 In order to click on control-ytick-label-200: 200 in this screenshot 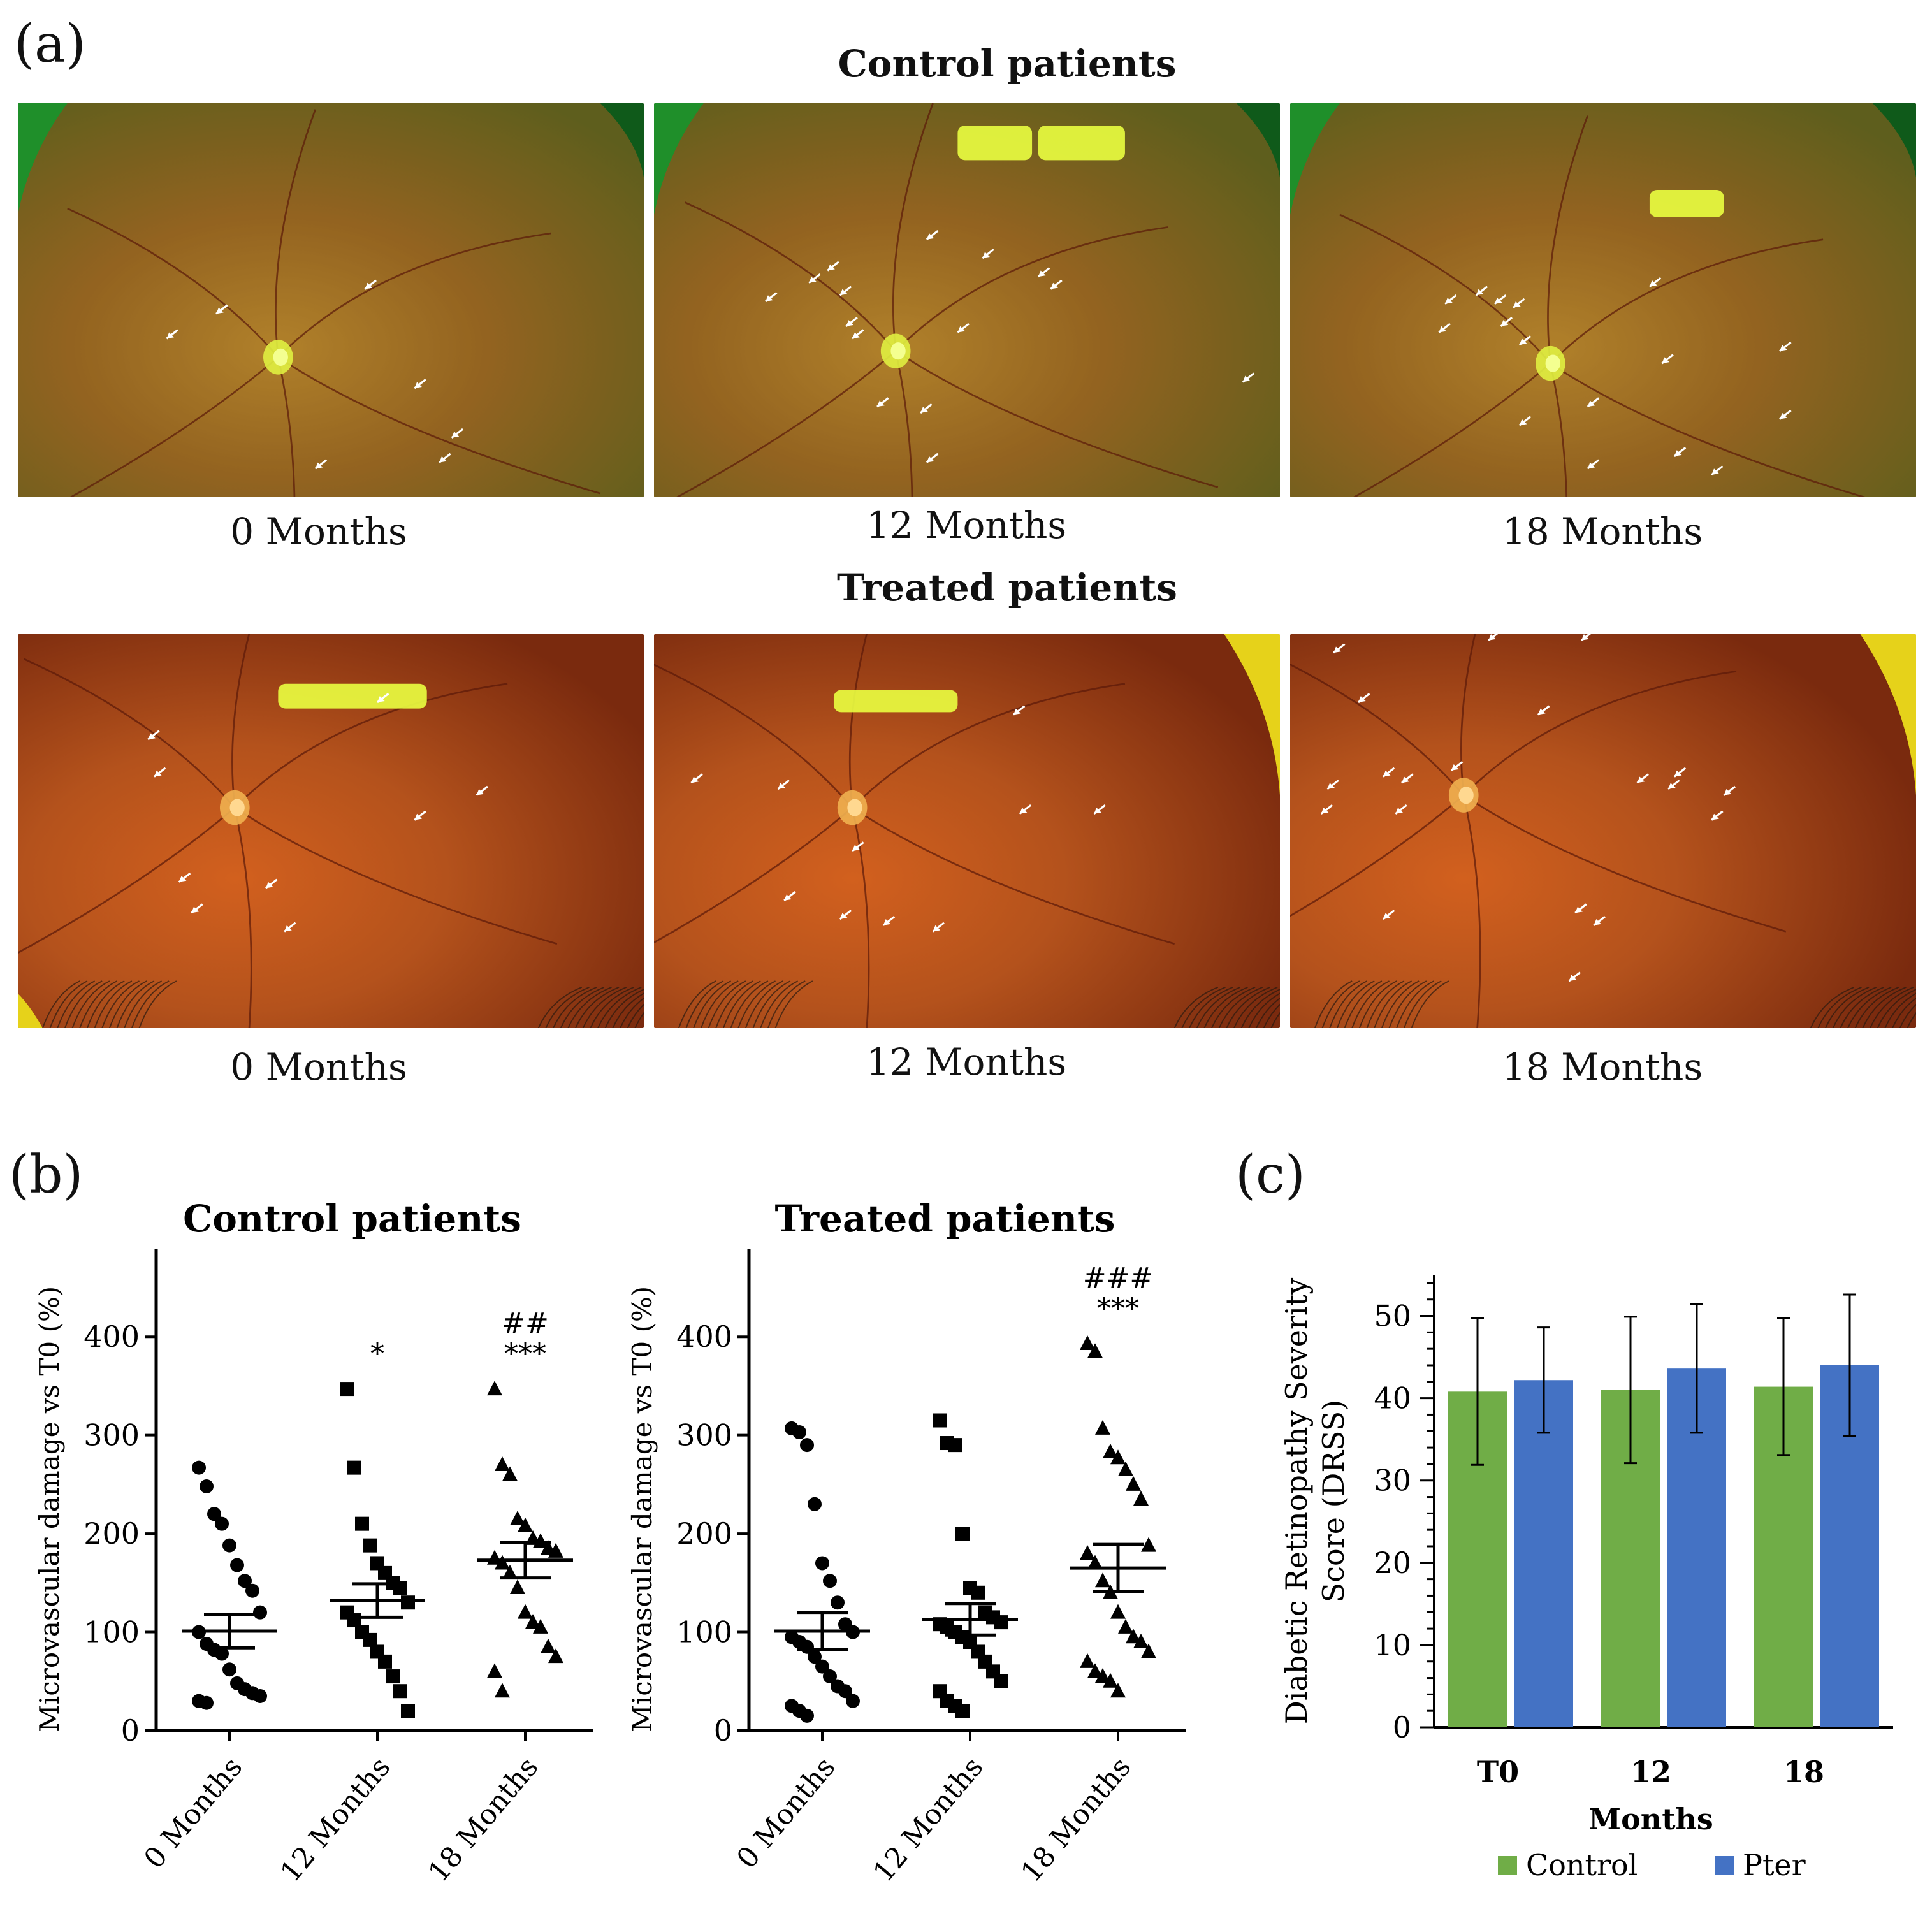, I will do `click(112, 1533)`.